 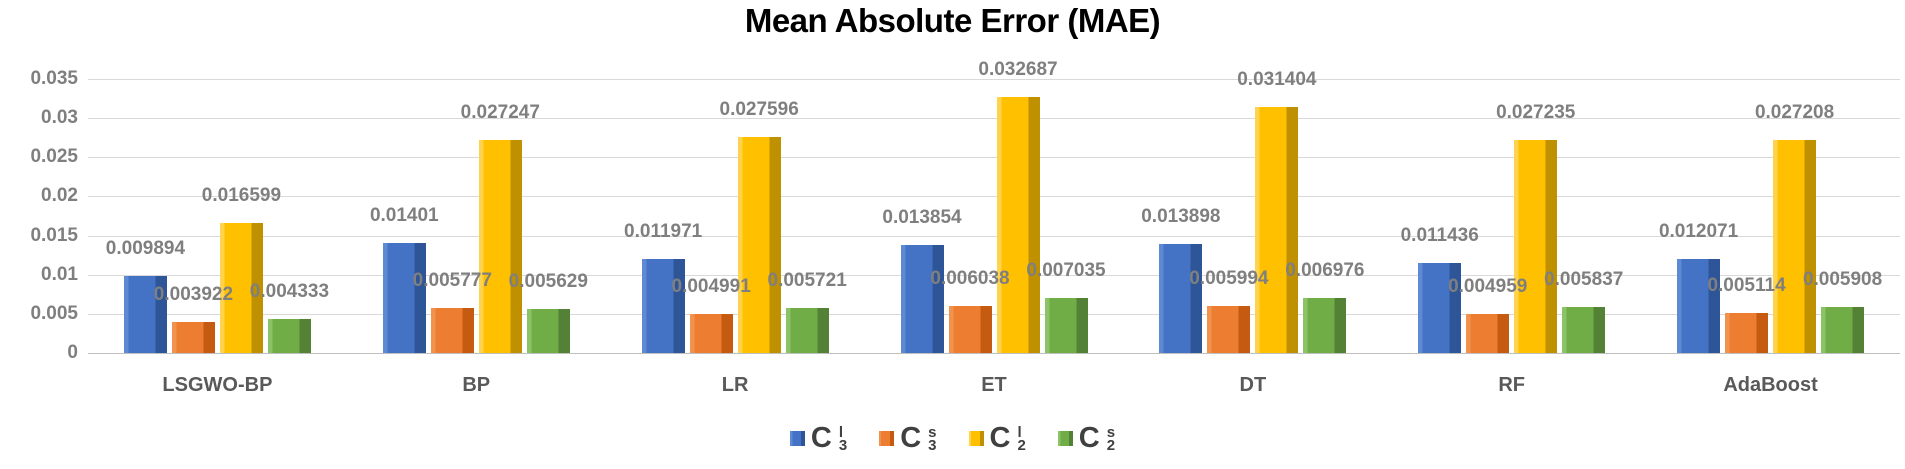 I want to click on bar-label: 0.013898, so click(x=1181, y=217).